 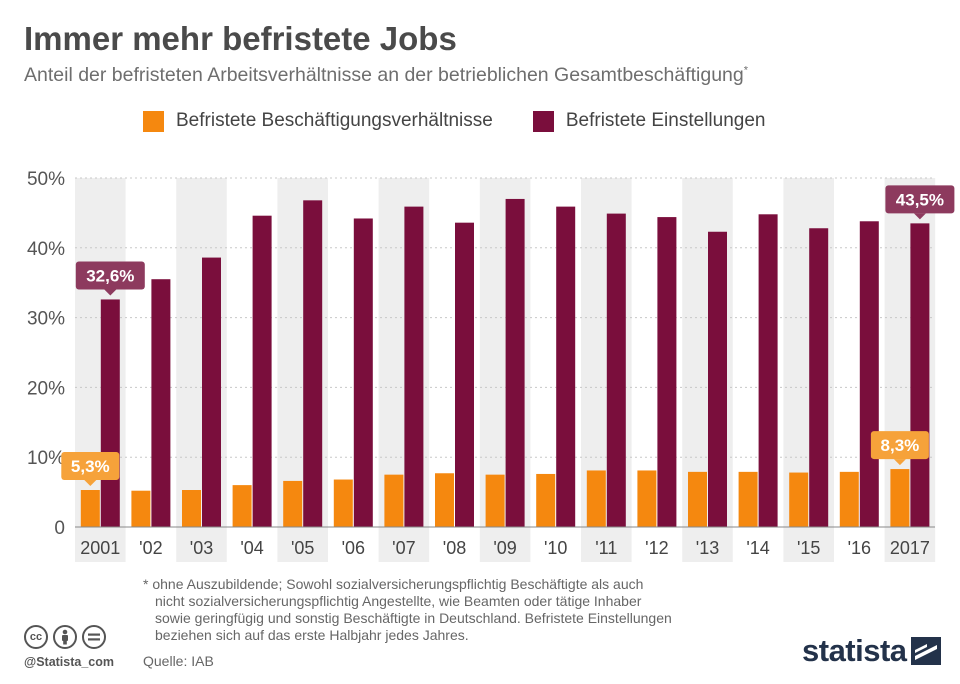 I want to click on x-tick-label: '03, so click(x=201, y=548).